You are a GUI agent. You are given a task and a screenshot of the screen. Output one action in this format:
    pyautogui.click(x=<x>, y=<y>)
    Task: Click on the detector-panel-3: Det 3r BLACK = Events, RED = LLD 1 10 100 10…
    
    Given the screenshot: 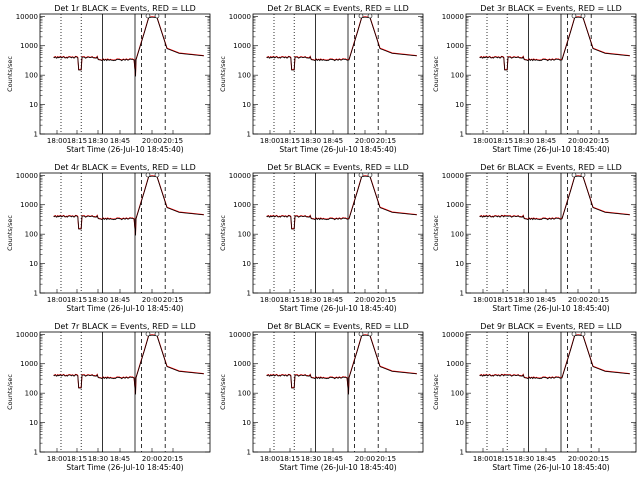 What is the action you would take?
    pyautogui.click(x=534, y=79)
    